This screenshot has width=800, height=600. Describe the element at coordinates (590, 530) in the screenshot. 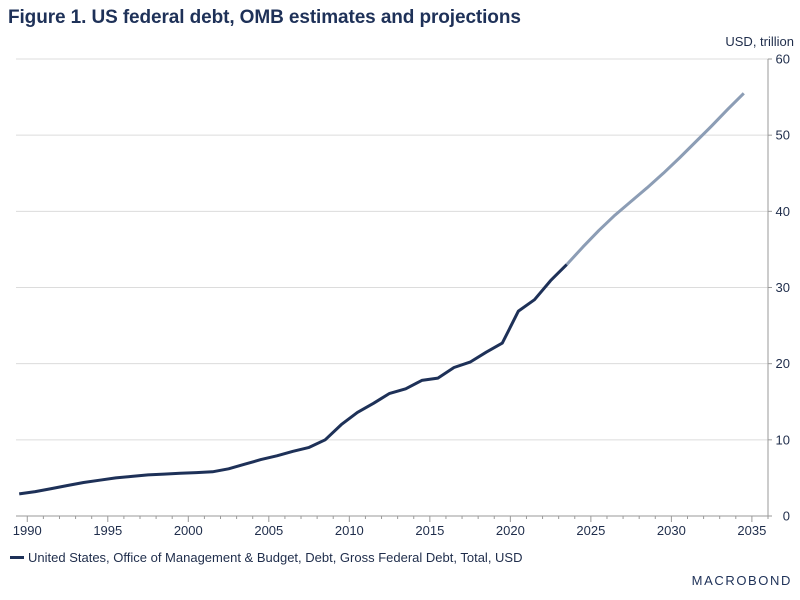

I see `x-tick-label: 2025` at that location.